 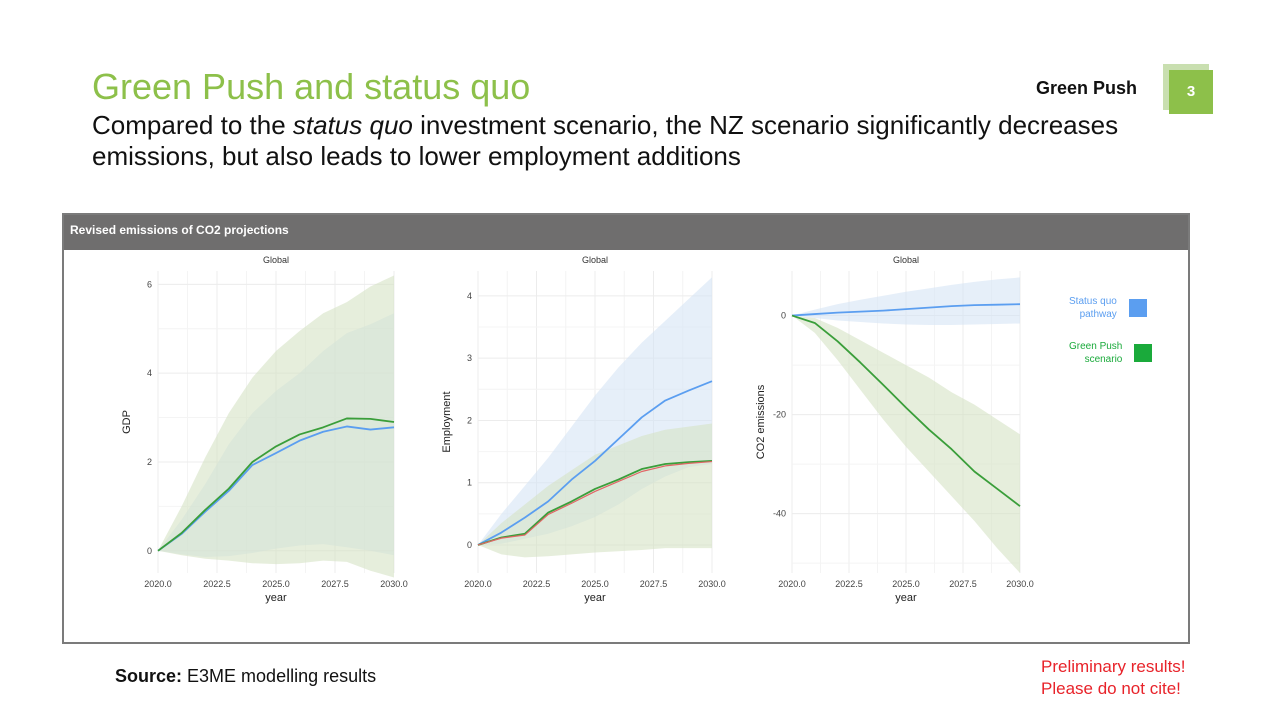 What do you see at coordinates (335, 584) in the screenshot?
I see `xtick-label-gdp-3: 2027.5` at bounding box center [335, 584].